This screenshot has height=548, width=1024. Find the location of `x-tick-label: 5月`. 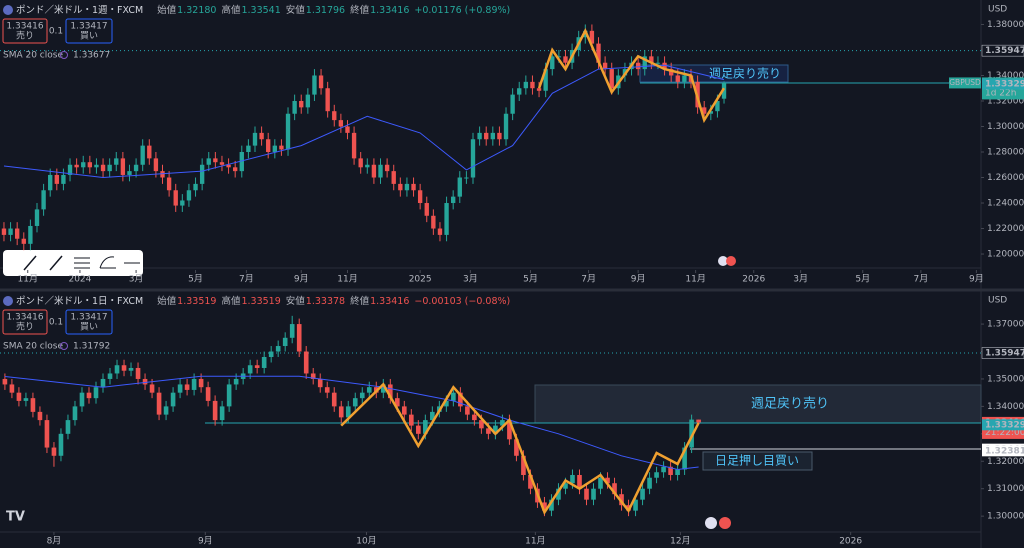

x-tick-label: 5月 is located at coordinates (862, 279).